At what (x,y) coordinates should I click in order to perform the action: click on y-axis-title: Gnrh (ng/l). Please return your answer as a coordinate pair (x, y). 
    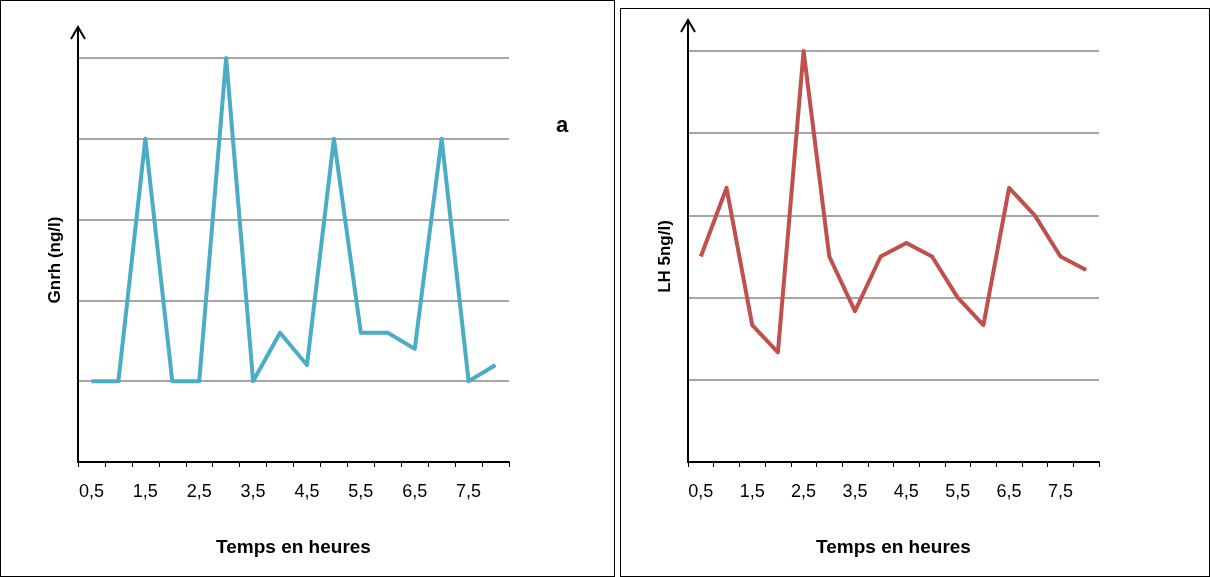
    Looking at the image, I should click on (54, 260).